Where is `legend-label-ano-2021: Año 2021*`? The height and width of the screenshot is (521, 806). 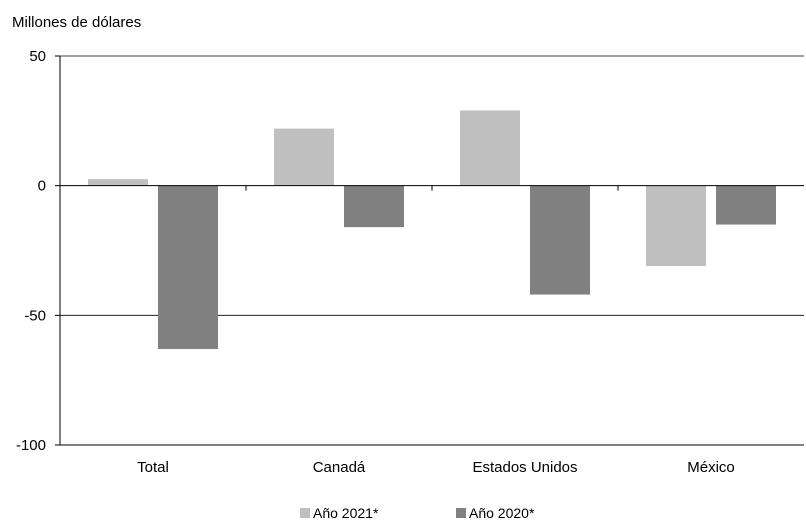
legend-label-ano-2021: Año 2021* is located at coordinates (346, 513).